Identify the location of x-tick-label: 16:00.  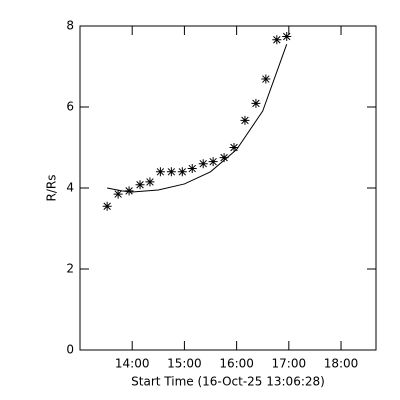
(236, 364).